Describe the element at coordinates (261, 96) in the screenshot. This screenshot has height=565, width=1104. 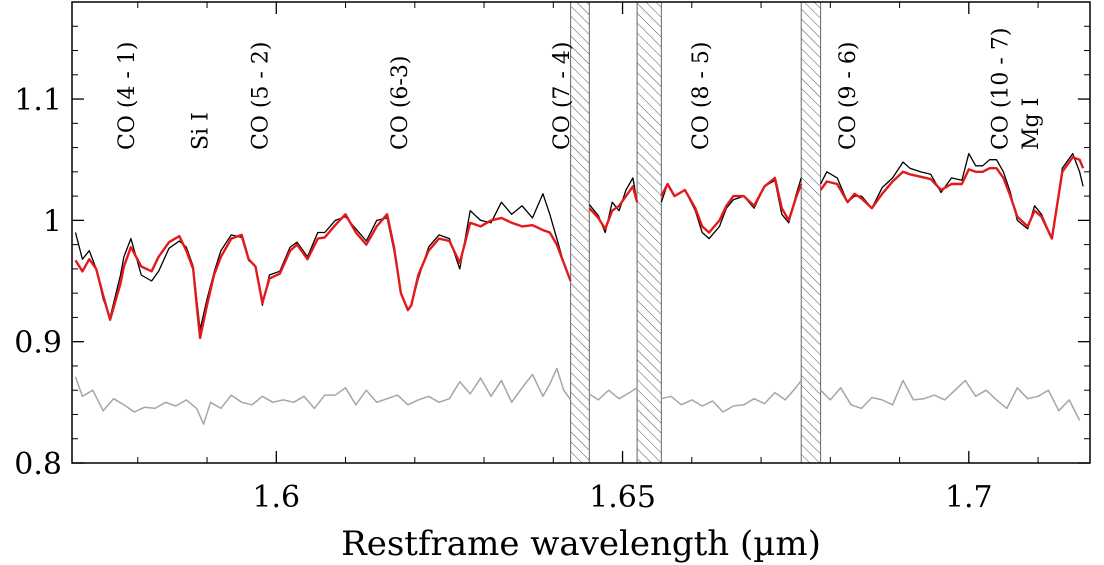
I see `spectral-line-label: CO (5 - 2)` at that location.